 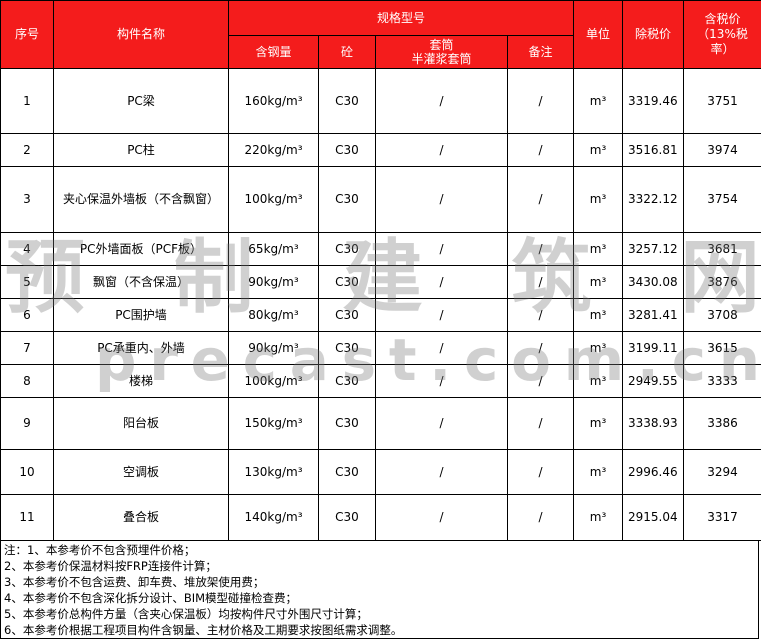 I want to click on header-cell: 除税价, so click(x=653, y=34).